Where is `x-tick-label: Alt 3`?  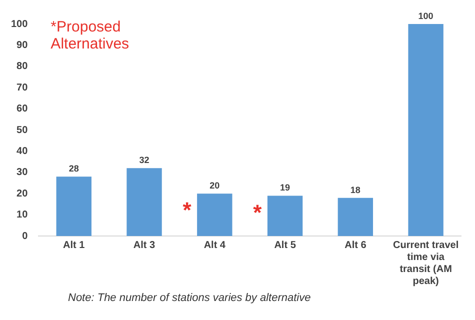 x-tick-label: Alt 3 is located at coordinates (144, 245).